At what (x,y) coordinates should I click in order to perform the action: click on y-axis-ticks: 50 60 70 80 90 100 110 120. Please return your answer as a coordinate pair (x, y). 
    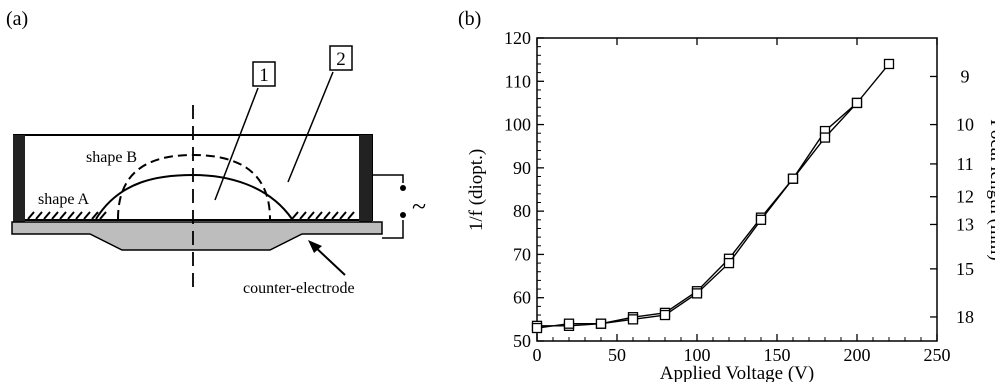
    Looking at the image, I should click on (524, 189).